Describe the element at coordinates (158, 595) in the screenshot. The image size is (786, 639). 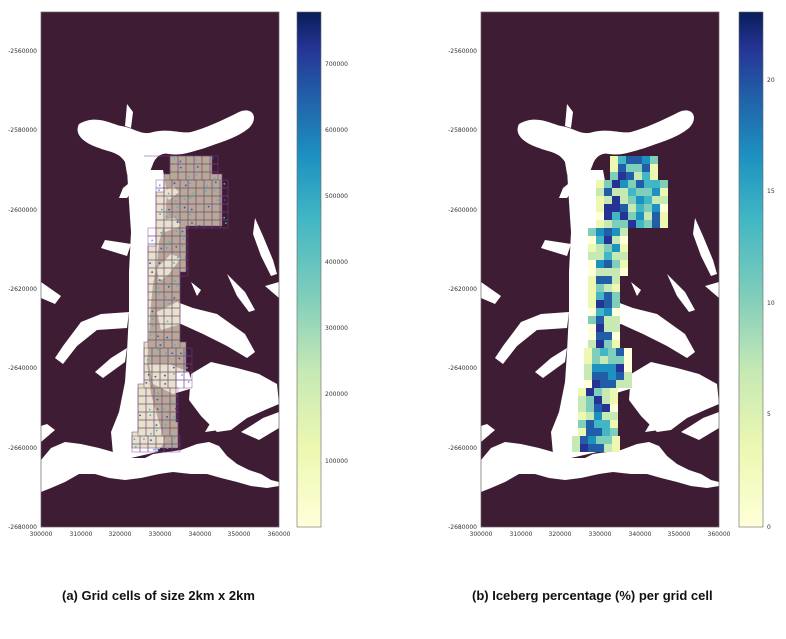
I see `caption-a: (a) Grid cells of size 2km x 2km` at that location.